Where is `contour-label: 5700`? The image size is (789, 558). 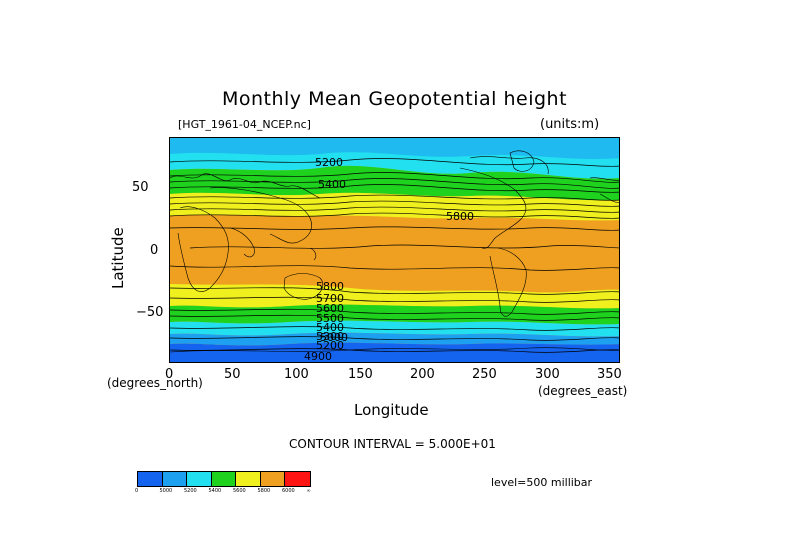
contour-label: 5700 is located at coordinates (330, 298).